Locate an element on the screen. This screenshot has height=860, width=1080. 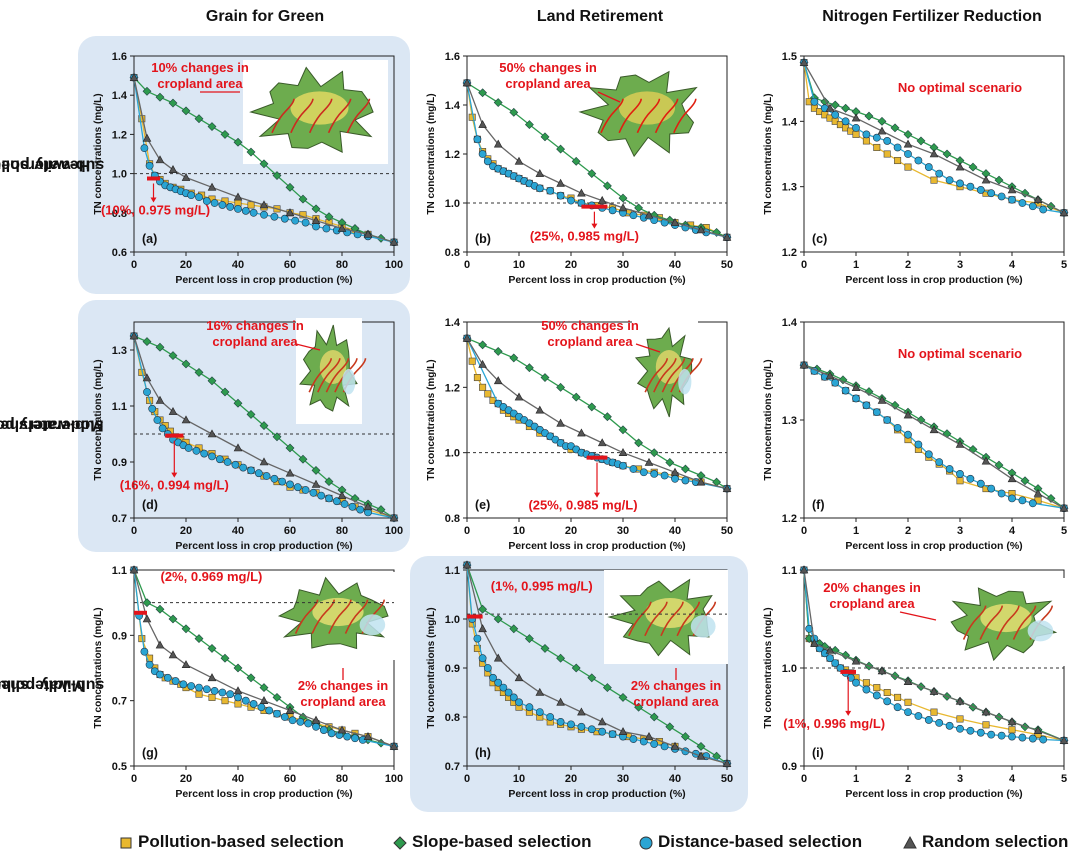
x-tick-label: 30 is located at coordinates (623, 779).